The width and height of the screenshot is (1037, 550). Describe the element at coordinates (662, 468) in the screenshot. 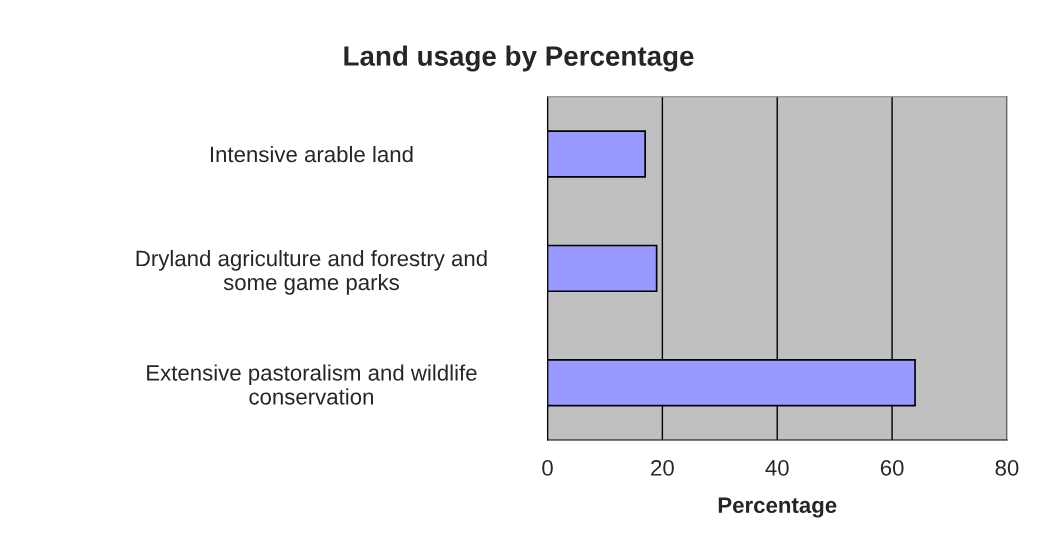

I see `x-tick-label: 20` at that location.